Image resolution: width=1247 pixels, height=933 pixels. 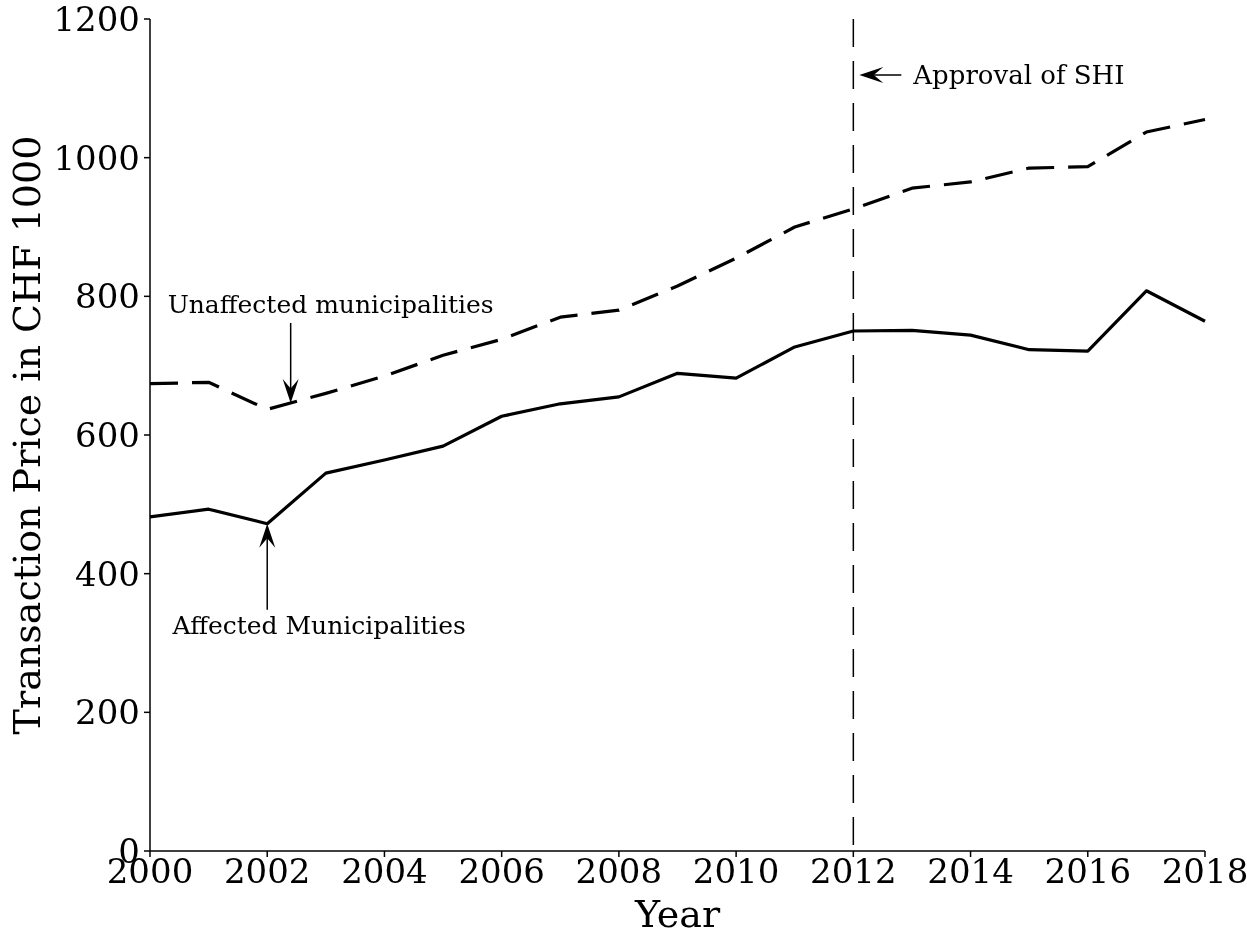 I want to click on annotation: Unaffected municipalities, so click(x=330, y=304).